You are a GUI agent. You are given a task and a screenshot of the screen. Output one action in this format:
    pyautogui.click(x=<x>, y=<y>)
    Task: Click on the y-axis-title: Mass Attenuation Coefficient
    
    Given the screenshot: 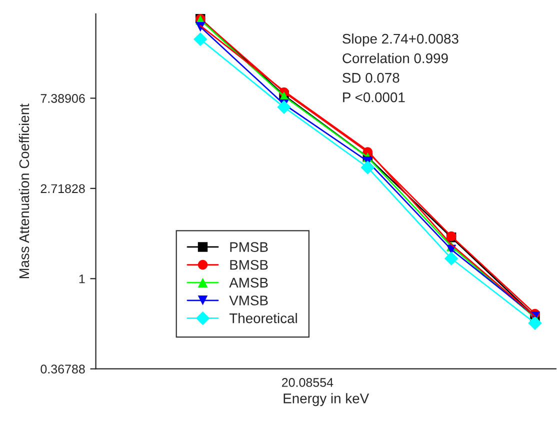 What is the action you would take?
    pyautogui.click(x=24, y=191)
    